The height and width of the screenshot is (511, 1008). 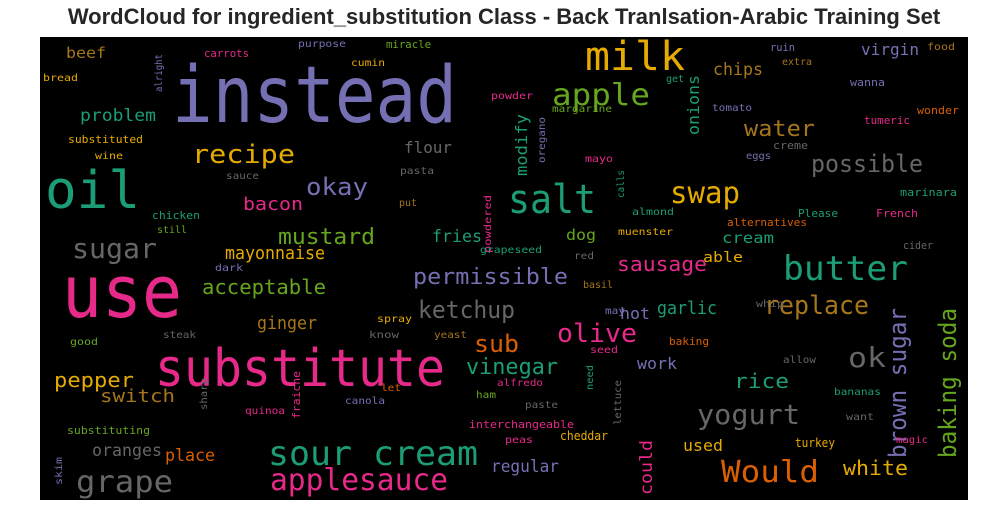 What do you see at coordinates (898, 383) in the screenshot?
I see `word-brown-sugar: brown sugar` at bounding box center [898, 383].